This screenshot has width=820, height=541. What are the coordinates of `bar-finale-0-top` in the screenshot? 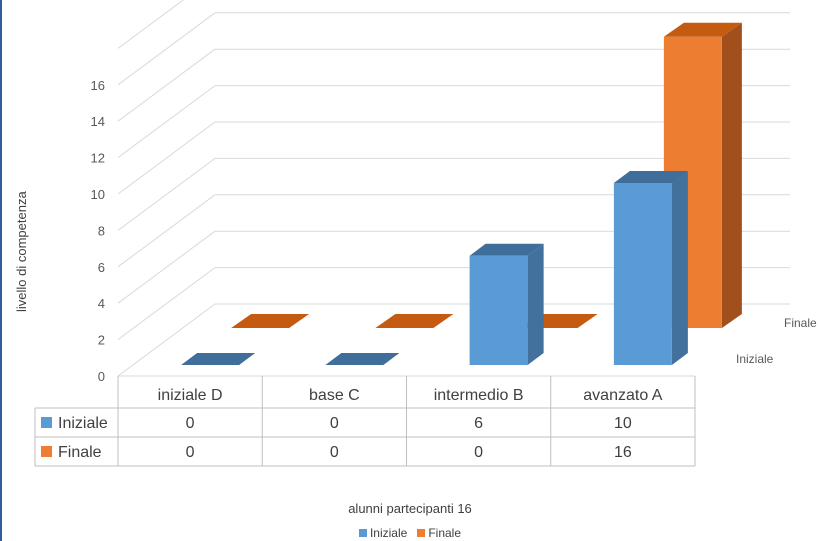 It's located at (270, 321).